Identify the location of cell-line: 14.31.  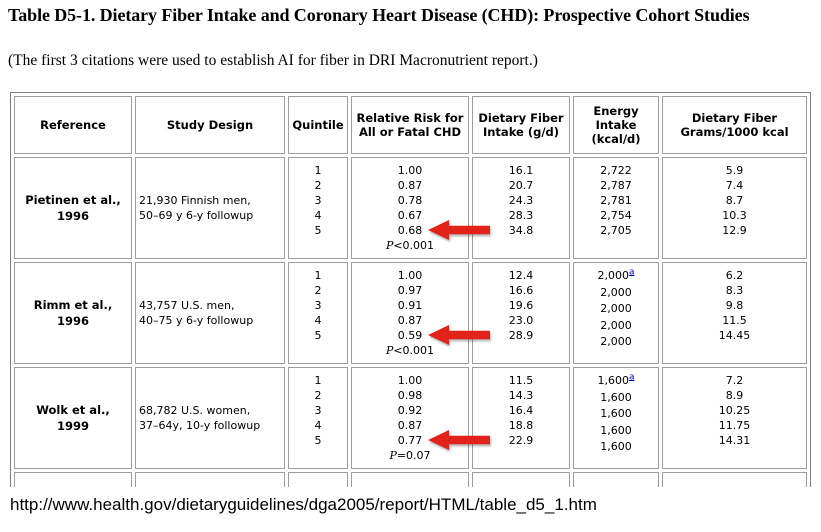
(734, 440).